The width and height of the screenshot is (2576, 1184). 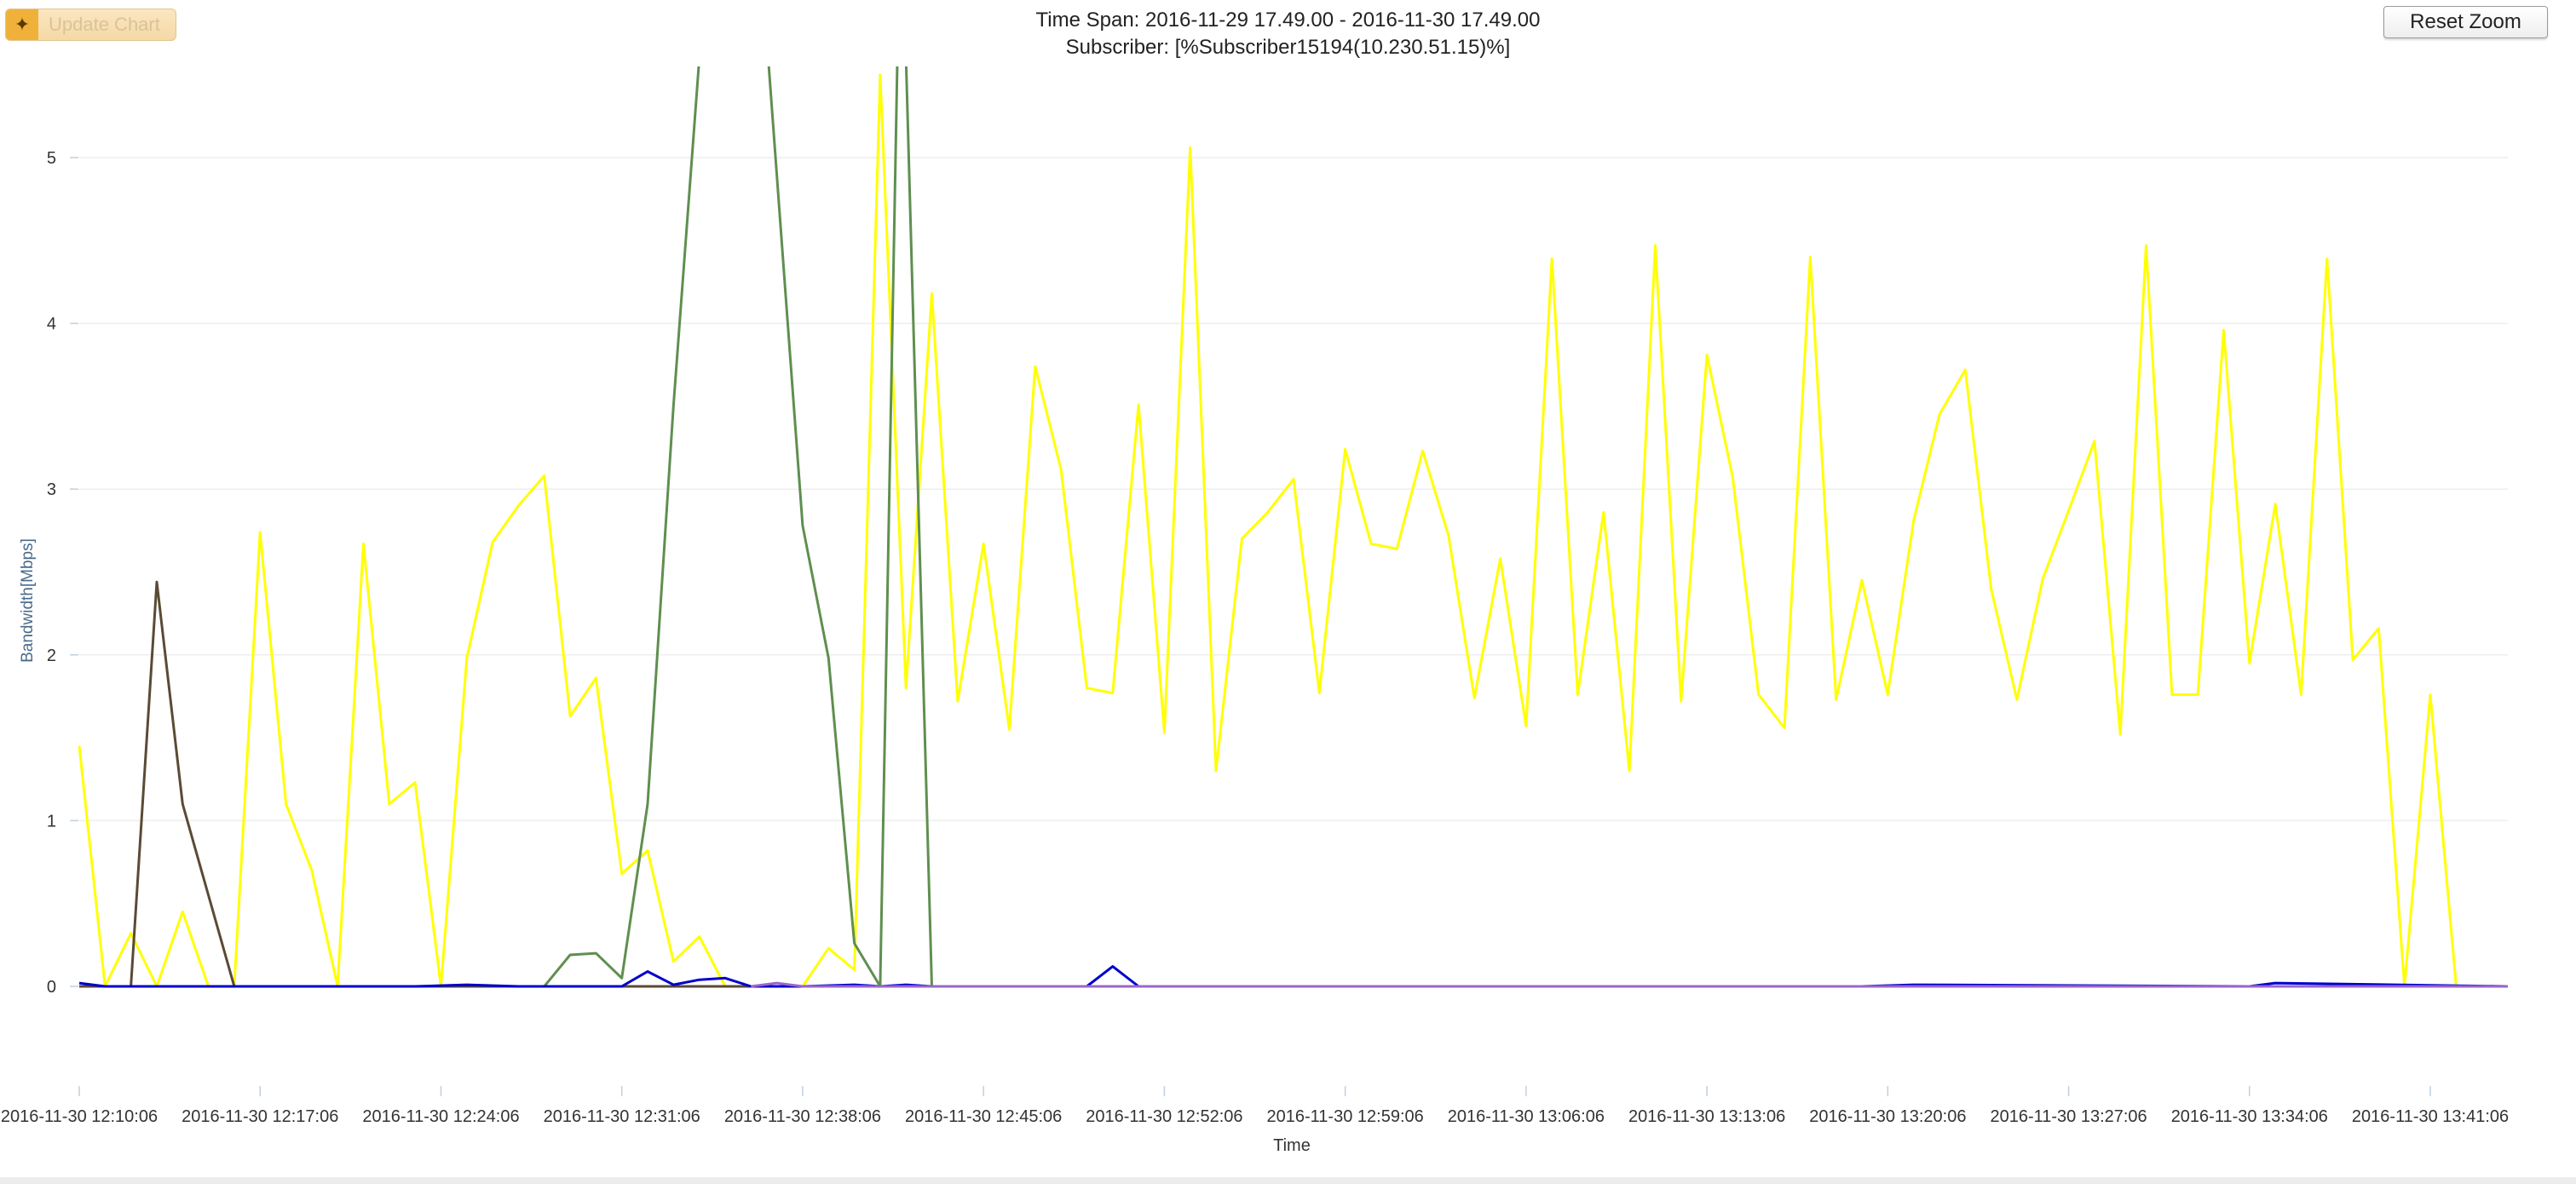 What do you see at coordinates (1526, 1116) in the screenshot?
I see `x-tick-label: 2016-11-30 13:06:06` at bounding box center [1526, 1116].